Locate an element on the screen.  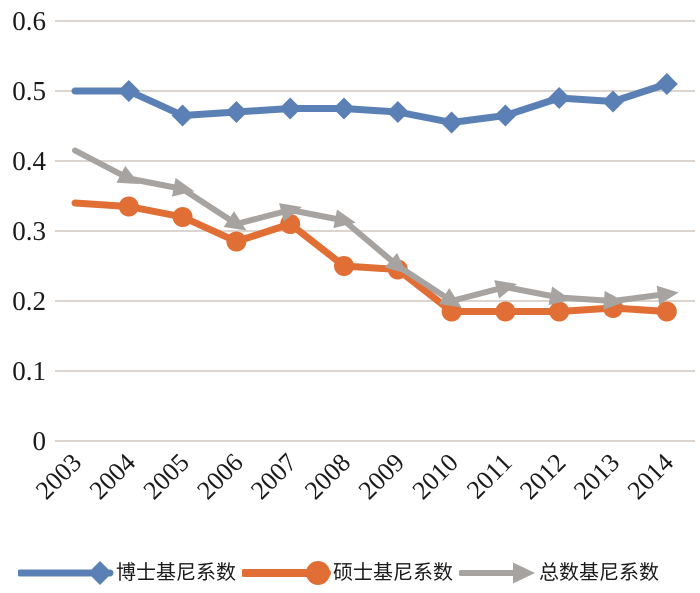
x-tick-label: 2007 is located at coordinates (273, 476).